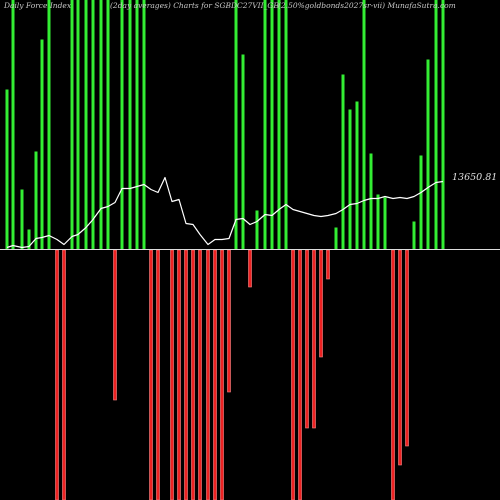 This screenshot has width=500, height=500. I want to click on price-label: 13650.81, so click(474, 177).